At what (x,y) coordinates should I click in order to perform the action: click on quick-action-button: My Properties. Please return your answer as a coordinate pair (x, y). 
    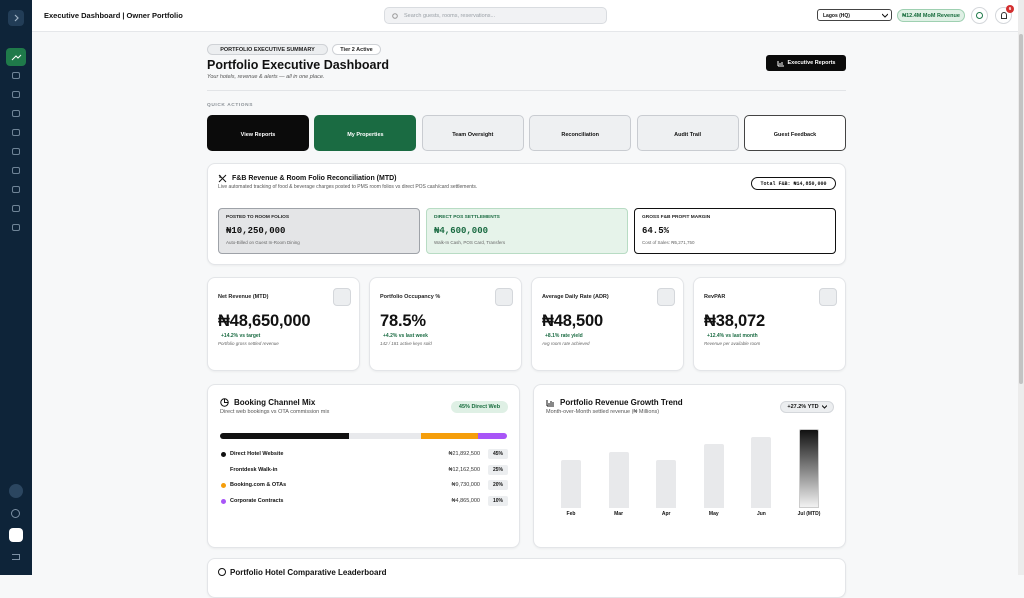
    Looking at the image, I should click on (365, 133).